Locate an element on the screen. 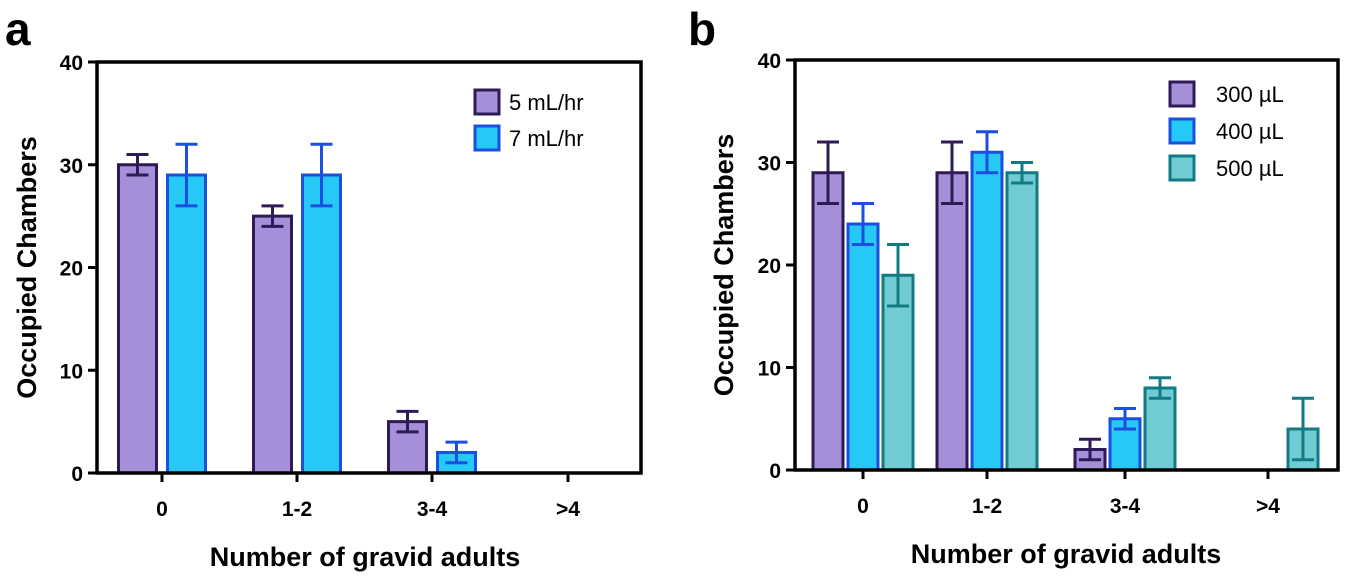  panel-label: a is located at coordinates (18, 29).